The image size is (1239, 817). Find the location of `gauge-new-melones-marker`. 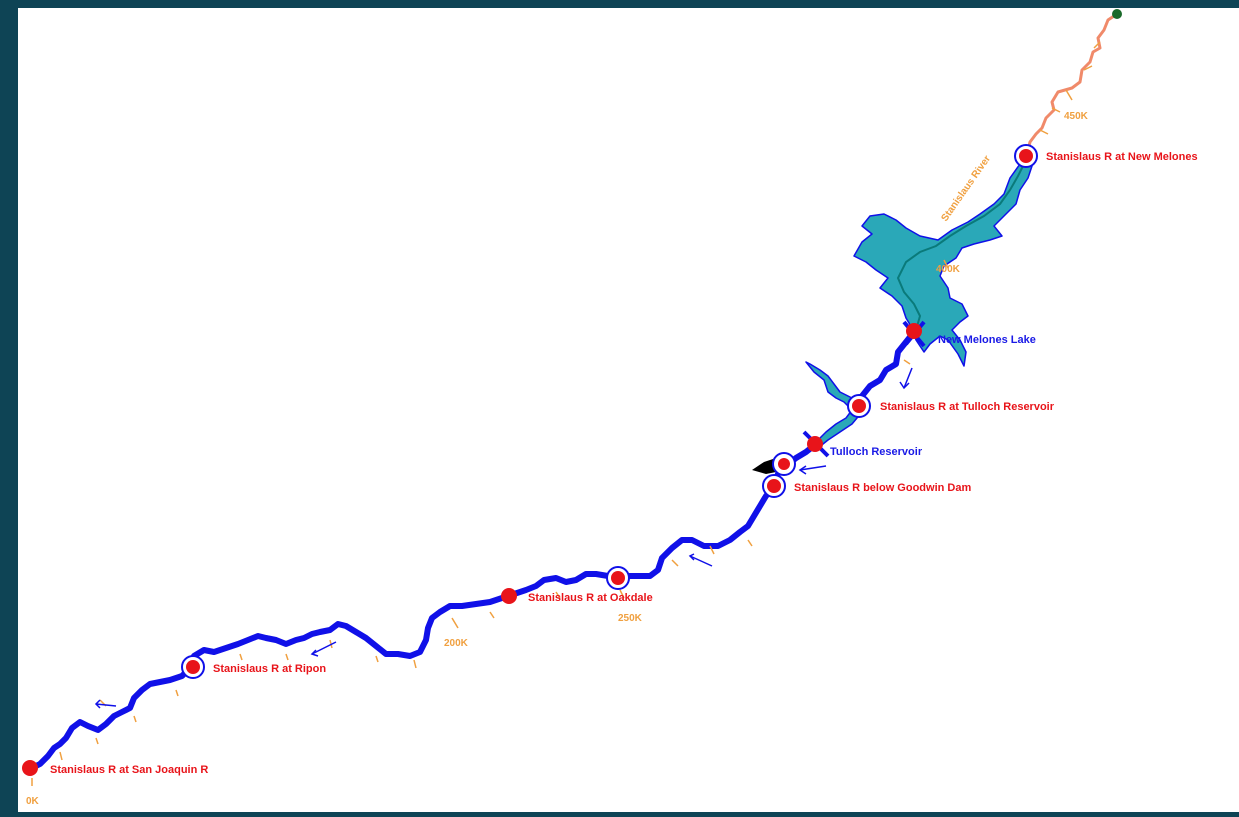

gauge-new-melones-marker is located at coordinates (1026, 156).